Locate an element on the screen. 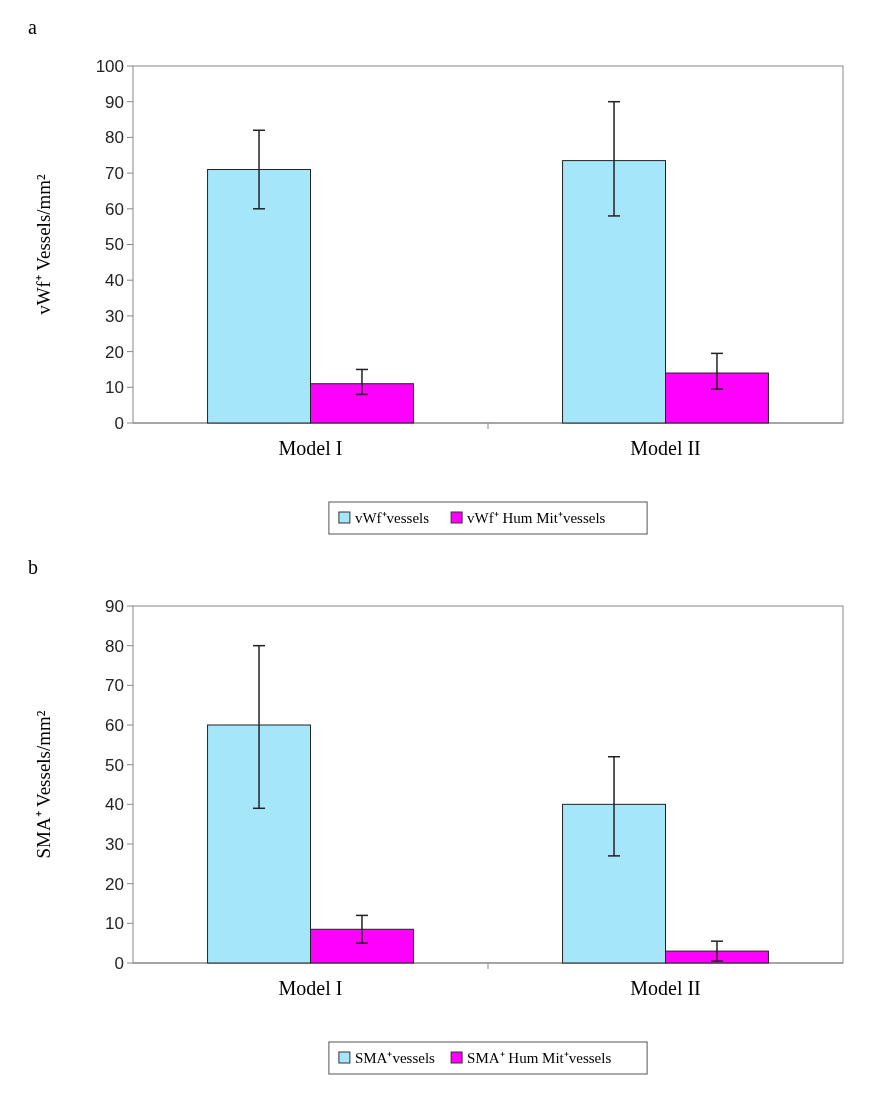 This screenshot has width=871, height=1111. legend-label: SMA⁺vessels is located at coordinates (395, 1058).